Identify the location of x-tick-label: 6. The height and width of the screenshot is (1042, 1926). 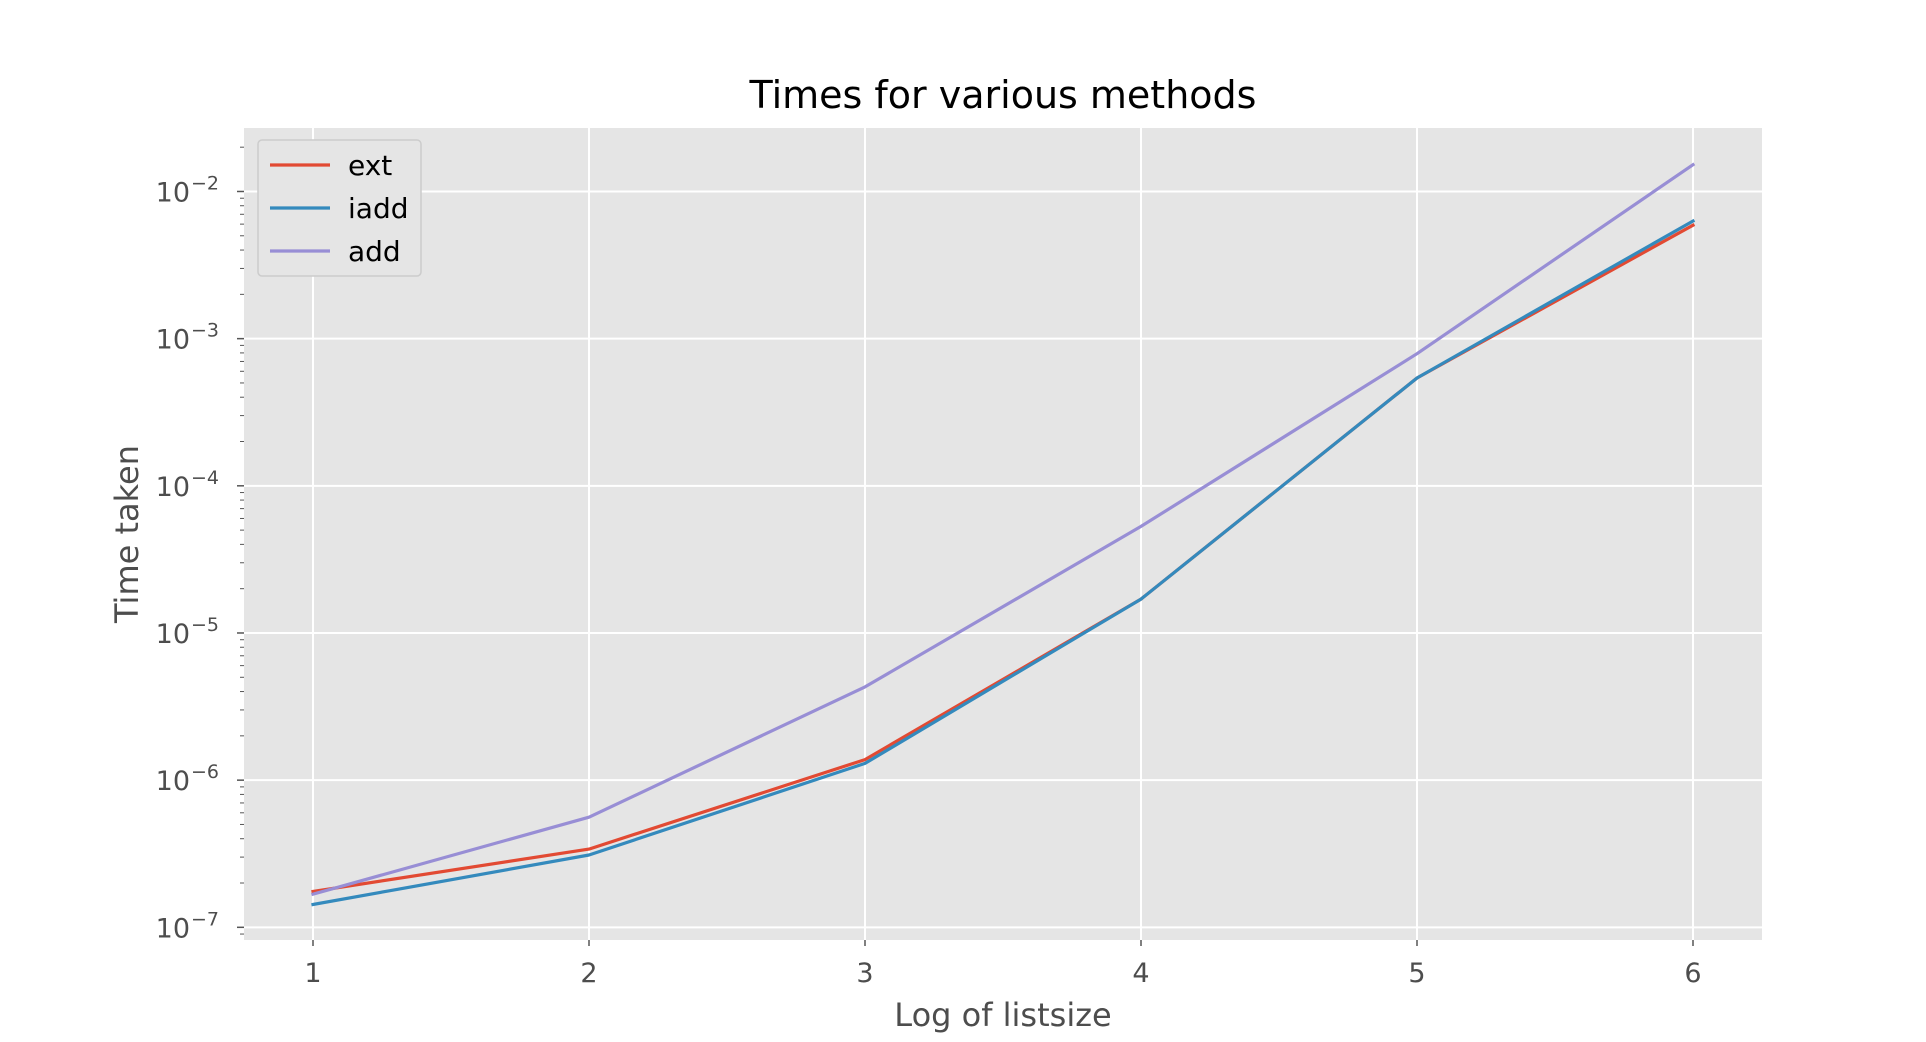
(1692, 973).